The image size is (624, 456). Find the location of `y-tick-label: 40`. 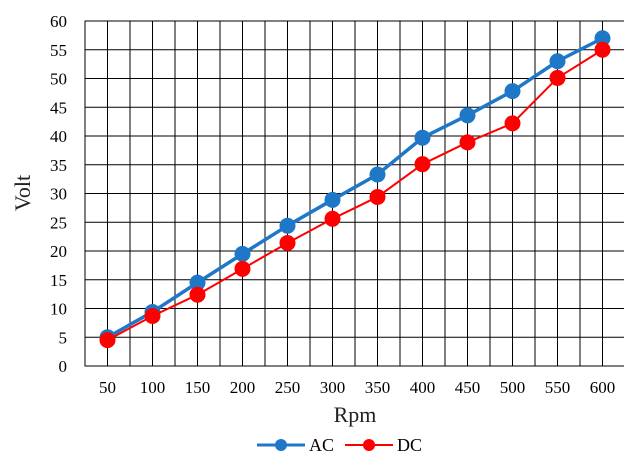

y-tick-label: 40 is located at coordinates (58, 136).